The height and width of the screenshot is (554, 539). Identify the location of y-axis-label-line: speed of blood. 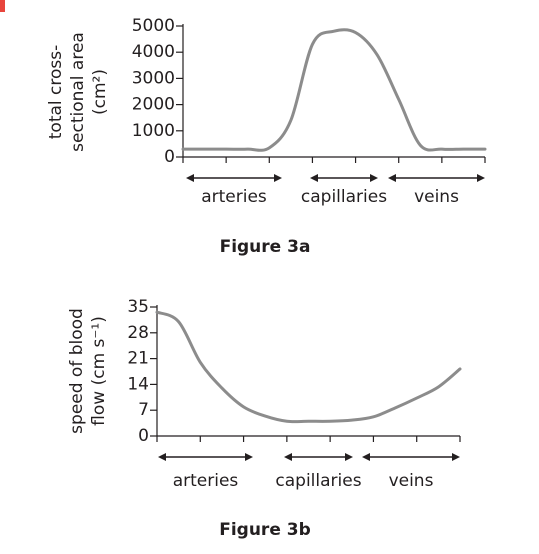
(77, 371).